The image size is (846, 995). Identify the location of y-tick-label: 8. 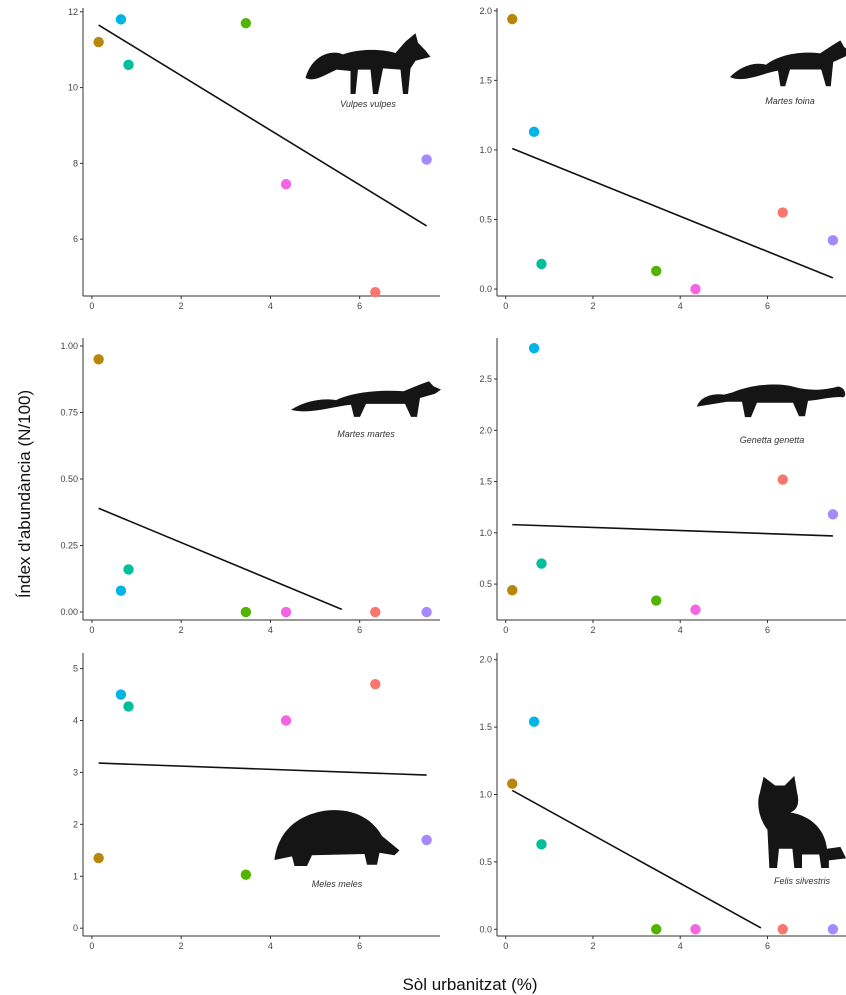
(75, 163).